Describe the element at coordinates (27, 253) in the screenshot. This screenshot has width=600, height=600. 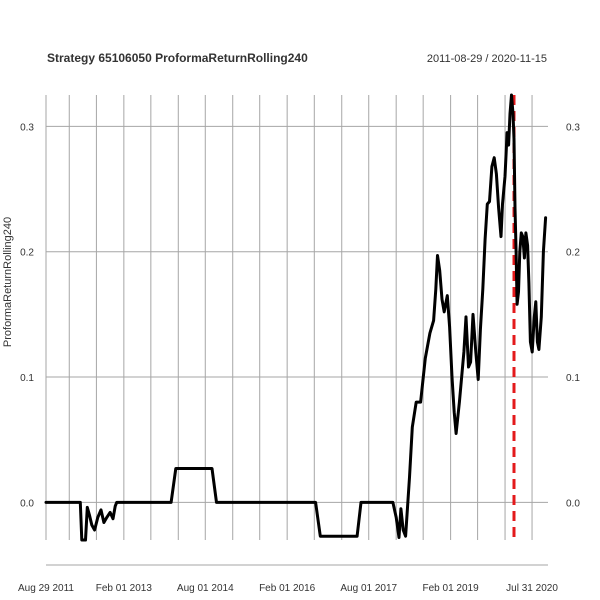
I see `y-tick-label-left: 0.2` at that location.